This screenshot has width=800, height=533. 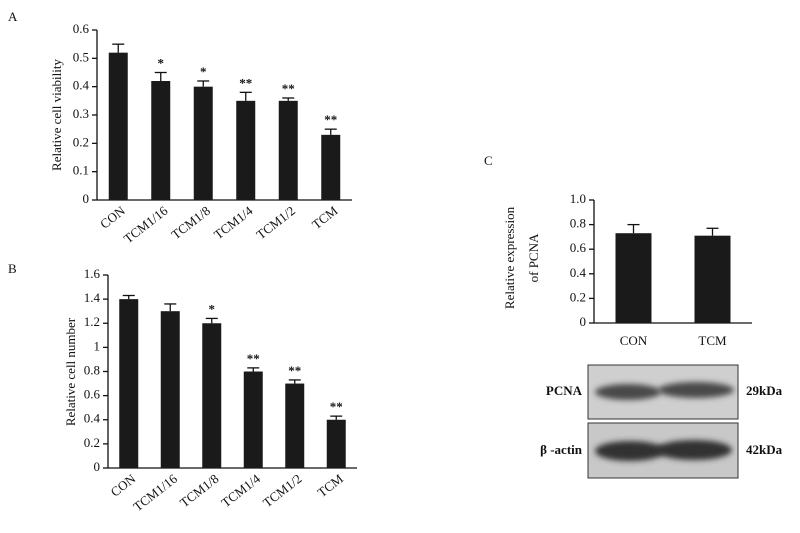 I want to click on y-tick-label: 0.5, so click(x=81, y=56).